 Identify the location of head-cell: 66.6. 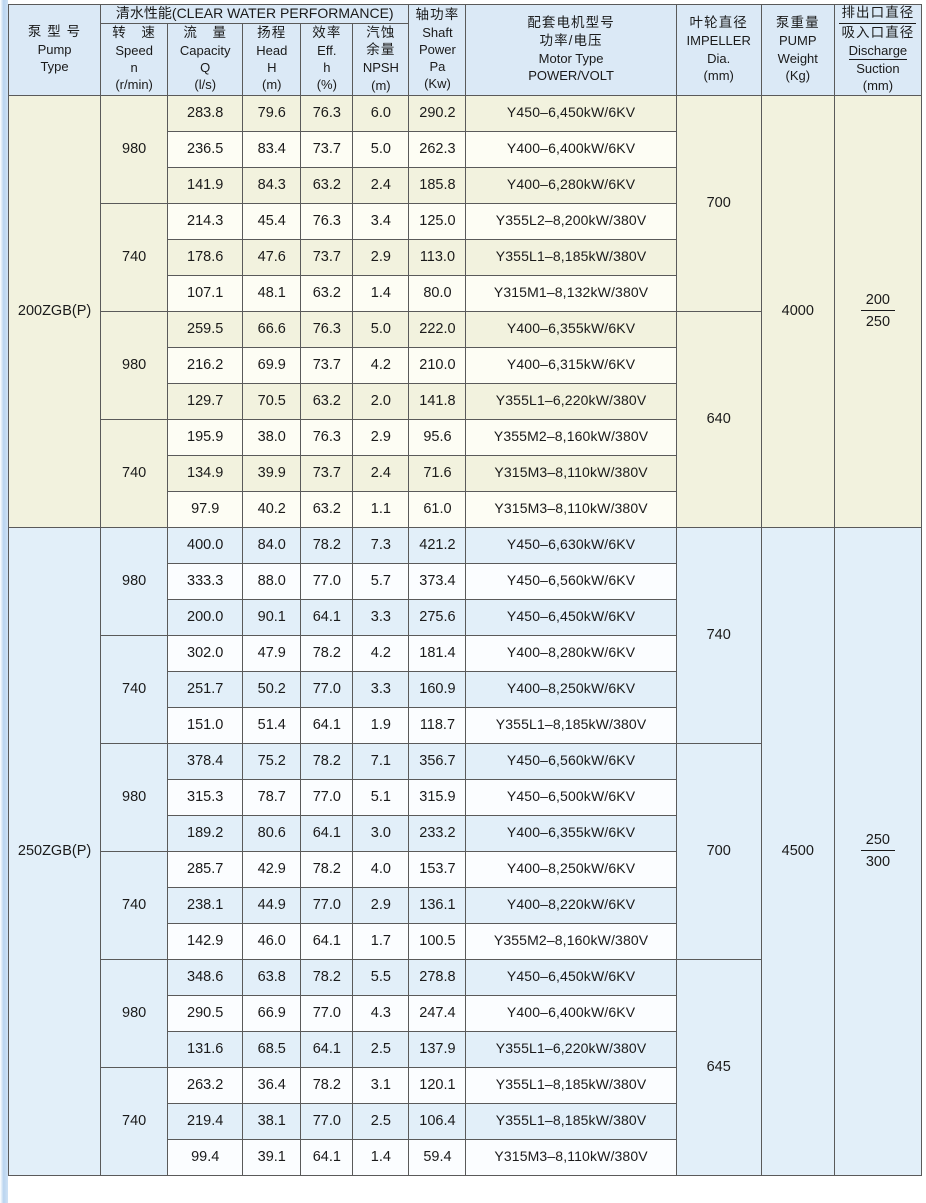
(272, 329).